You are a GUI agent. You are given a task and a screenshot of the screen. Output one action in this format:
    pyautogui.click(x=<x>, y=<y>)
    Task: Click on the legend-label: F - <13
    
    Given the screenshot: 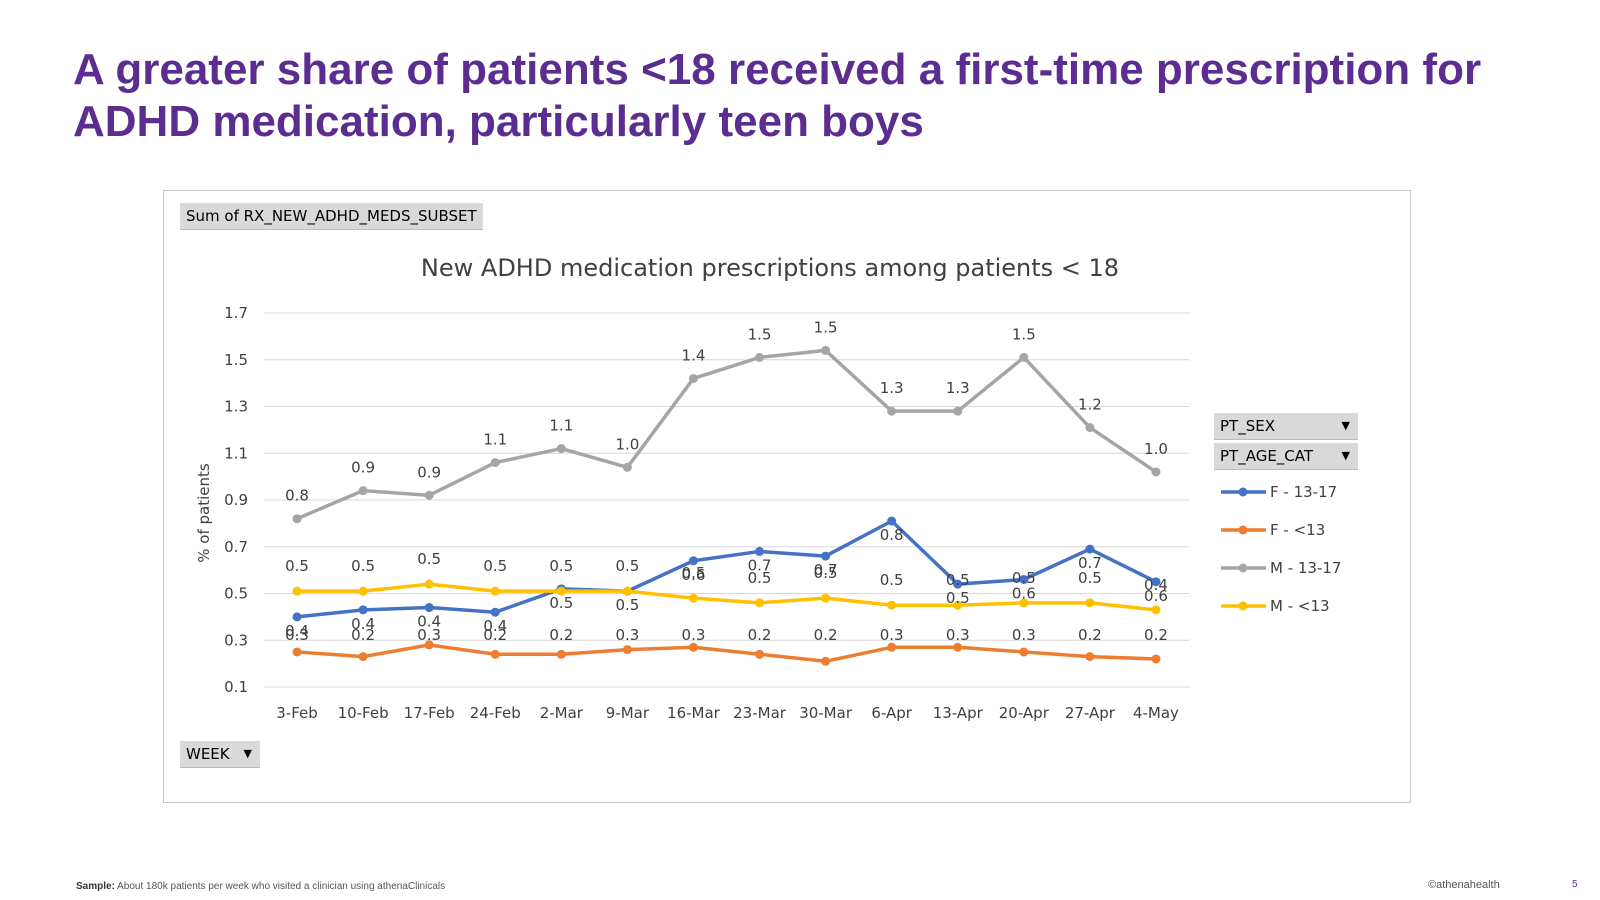 What is the action you would take?
    pyautogui.click(x=1297, y=530)
    